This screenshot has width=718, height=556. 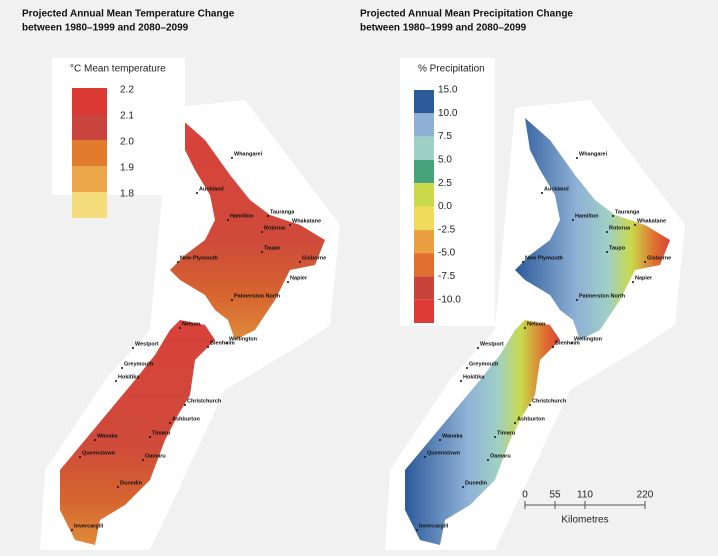 What do you see at coordinates (474, 377) in the screenshot?
I see `town-label: Hokitika` at bounding box center [474, 377].